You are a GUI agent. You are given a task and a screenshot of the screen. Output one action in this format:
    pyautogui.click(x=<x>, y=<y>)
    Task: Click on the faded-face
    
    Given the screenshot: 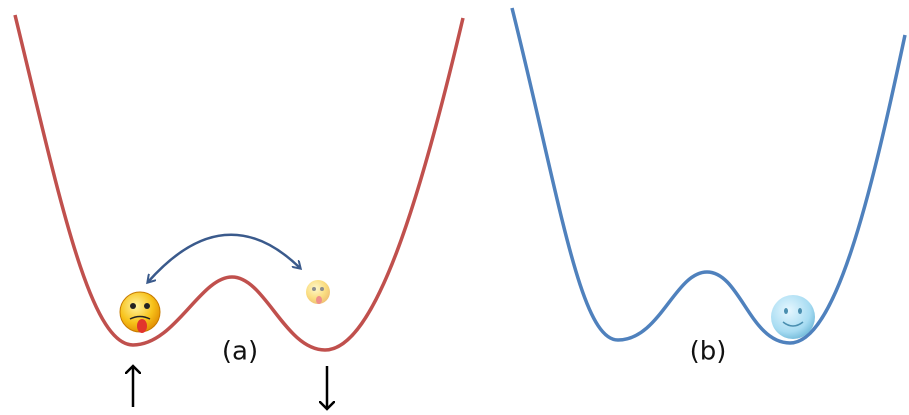 What is the action you would take?
    pyautogui.click(x=318, y=292)
    